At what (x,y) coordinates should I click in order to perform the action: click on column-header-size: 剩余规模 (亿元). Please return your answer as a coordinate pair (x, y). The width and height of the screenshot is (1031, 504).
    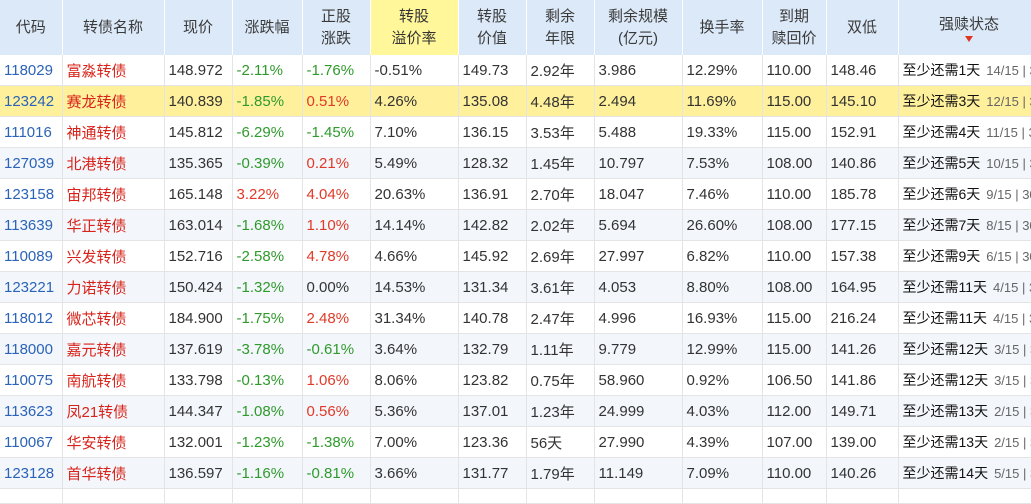
    Looking at the image, I should click on (638, 27).